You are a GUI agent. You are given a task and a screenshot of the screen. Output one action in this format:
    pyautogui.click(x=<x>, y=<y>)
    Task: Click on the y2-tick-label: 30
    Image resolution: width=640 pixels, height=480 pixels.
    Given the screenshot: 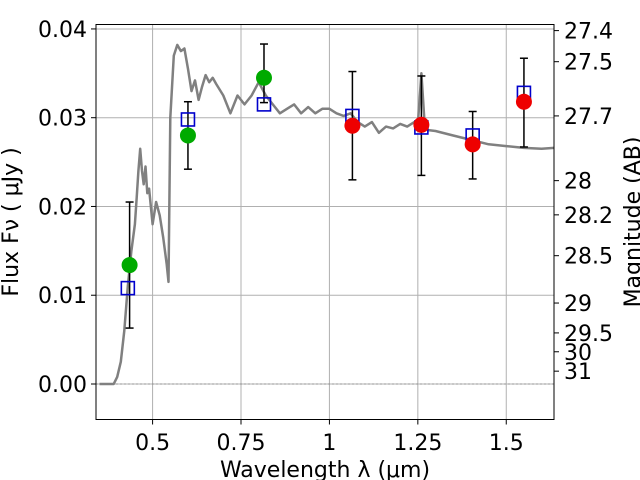 What is the action you would take?
    pyautogui.click(x=578, y=353)
    